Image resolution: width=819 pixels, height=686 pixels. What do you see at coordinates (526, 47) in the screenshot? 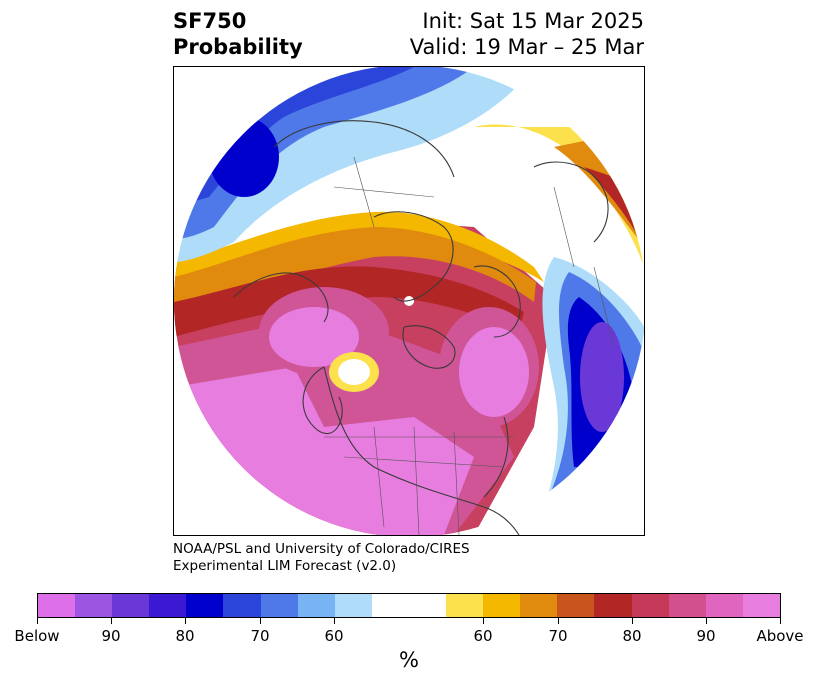
I see `valid-range: Valid: 19 Mar – 25 Mar` at bounding box center [526, 47].